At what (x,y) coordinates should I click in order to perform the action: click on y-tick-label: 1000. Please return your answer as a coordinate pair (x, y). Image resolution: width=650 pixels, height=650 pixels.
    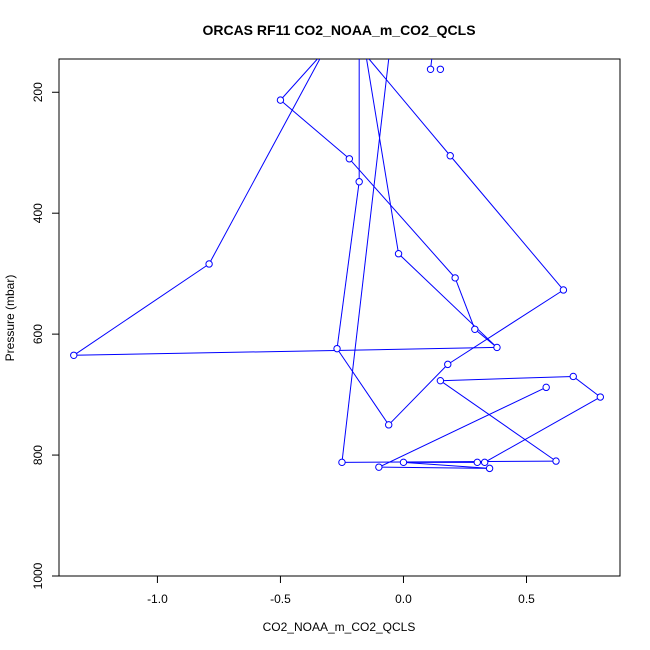
    Looking at the image, I should click on (38, 575).